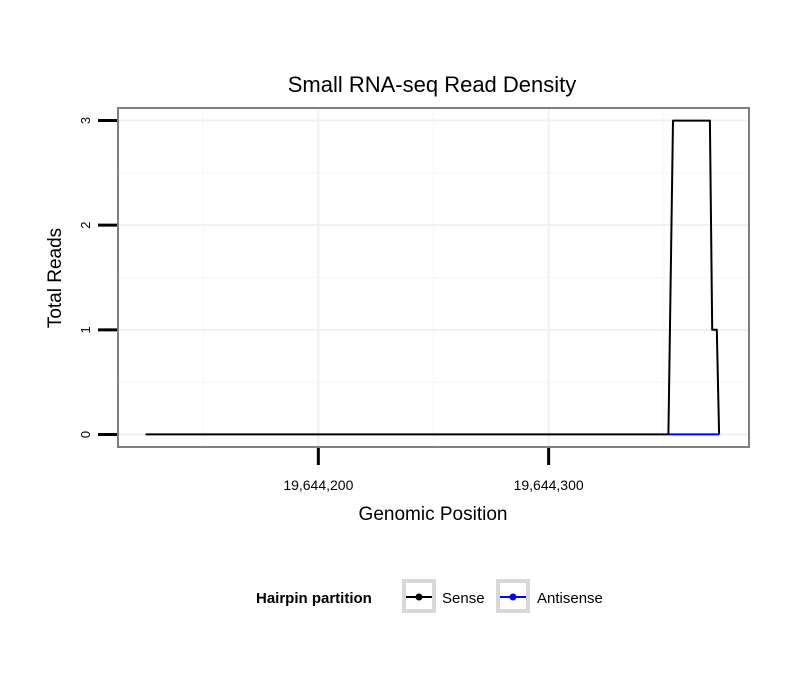 The image size is (810, 690). I want to click on legend-key-sense-point, so click(419, 597).